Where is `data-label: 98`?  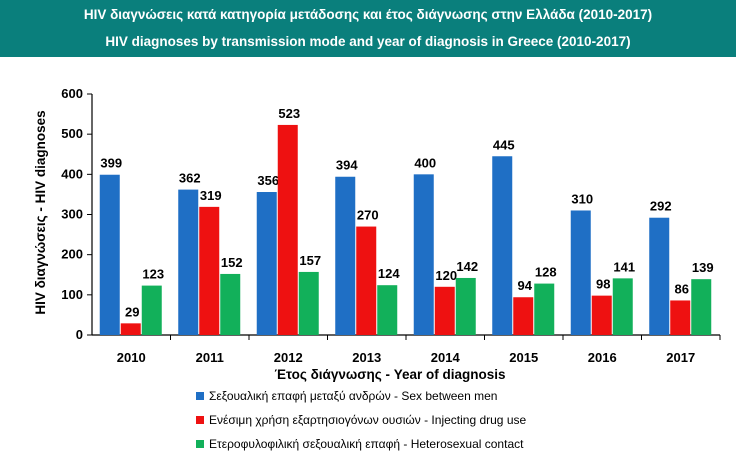
data-label: 98 is located at coordinates (603, 284).